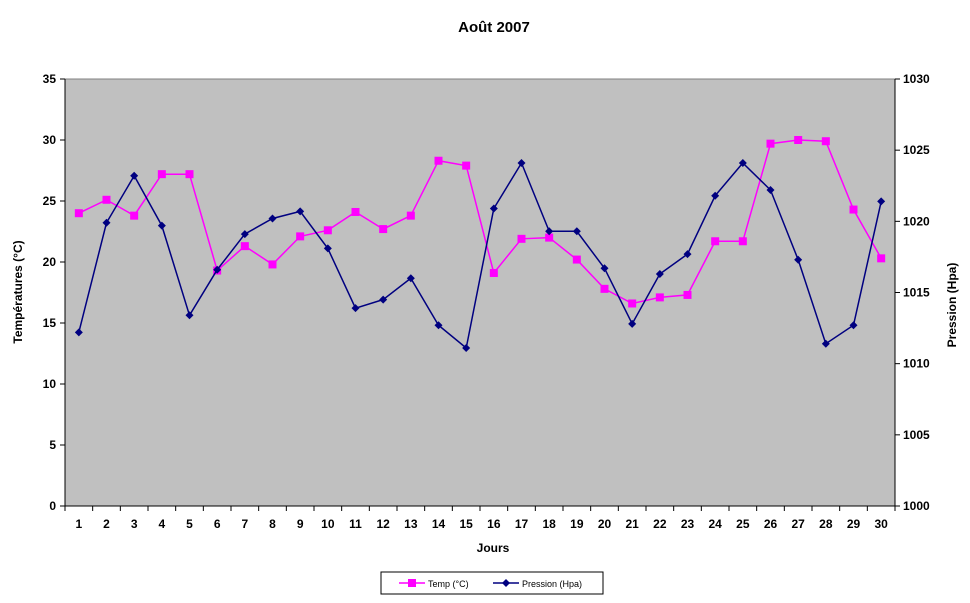 The height and width of the screenshot is (603, 970). I want to click on legend: Temp (°C) Pression (Hpa), so click(492, 583).